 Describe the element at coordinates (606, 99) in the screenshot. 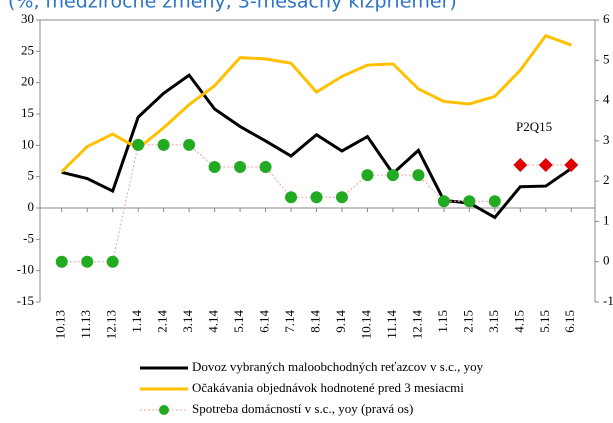

I see `y2-tick-label: 4` at that location.